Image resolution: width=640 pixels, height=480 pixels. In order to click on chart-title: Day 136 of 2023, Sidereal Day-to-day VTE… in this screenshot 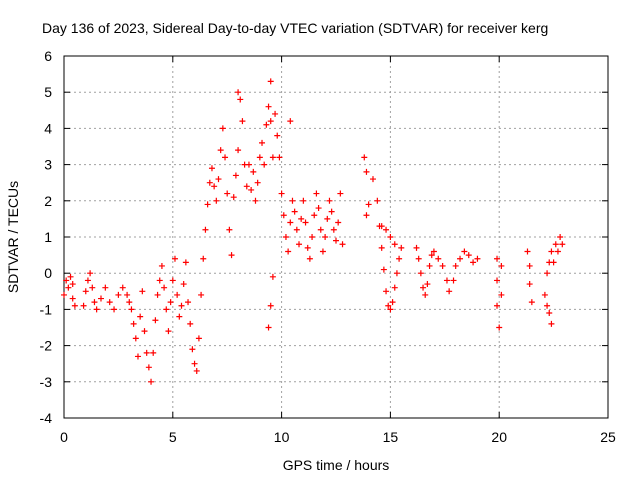, I will do `click(295, 28)`.